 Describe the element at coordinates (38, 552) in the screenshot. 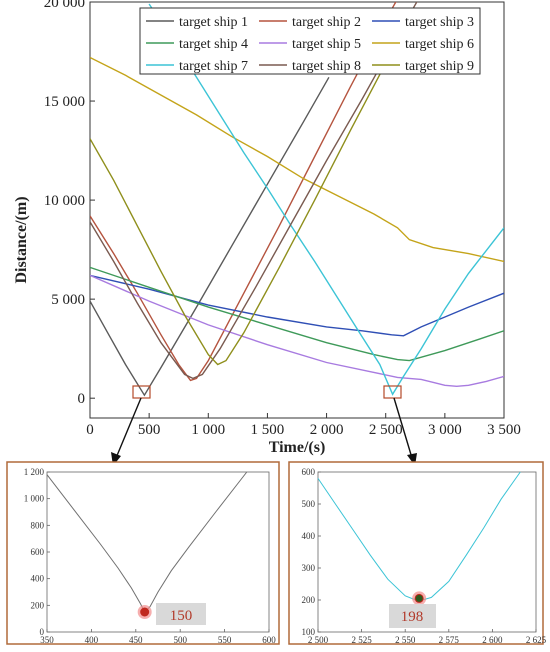

I see `inset-left-y-tick-label: 600` at that location.